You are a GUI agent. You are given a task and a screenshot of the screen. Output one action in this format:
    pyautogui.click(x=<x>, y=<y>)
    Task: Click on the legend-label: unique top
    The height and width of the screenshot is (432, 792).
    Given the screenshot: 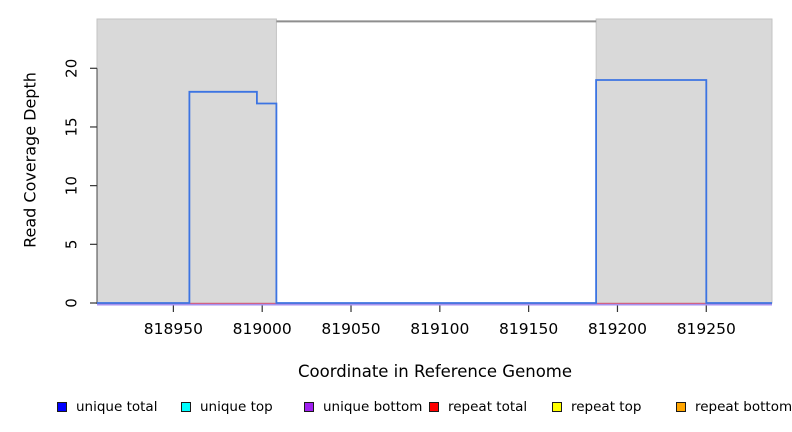 What is the action you would take?
    pyautogui.click(x=236, y=407)
    